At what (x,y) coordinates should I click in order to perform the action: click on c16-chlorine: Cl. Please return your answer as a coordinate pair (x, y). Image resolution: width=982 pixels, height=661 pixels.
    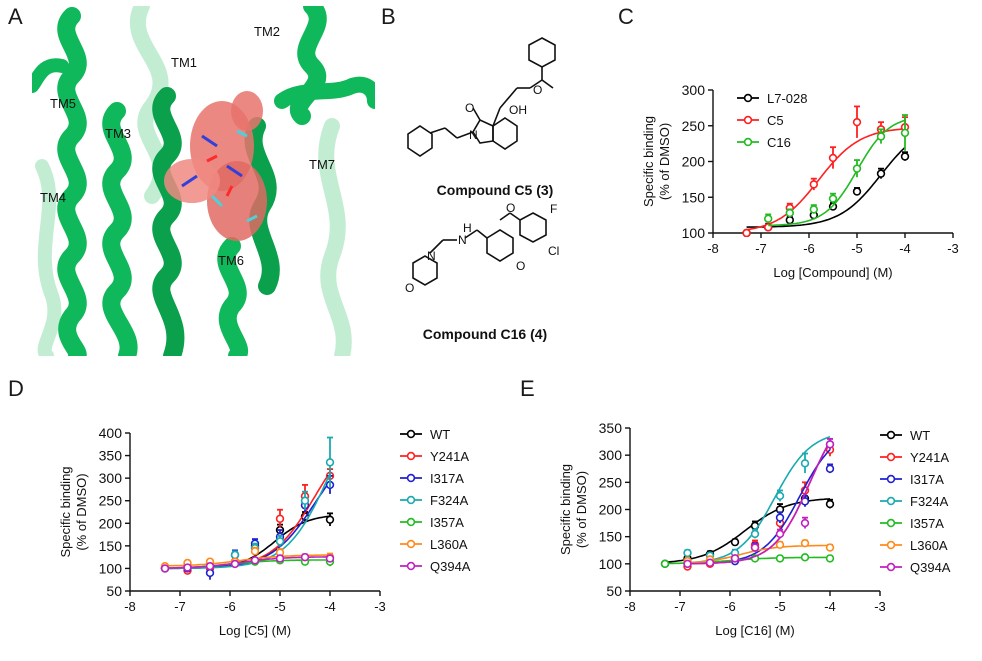
    Looking at the image, I should click on (553, 251).